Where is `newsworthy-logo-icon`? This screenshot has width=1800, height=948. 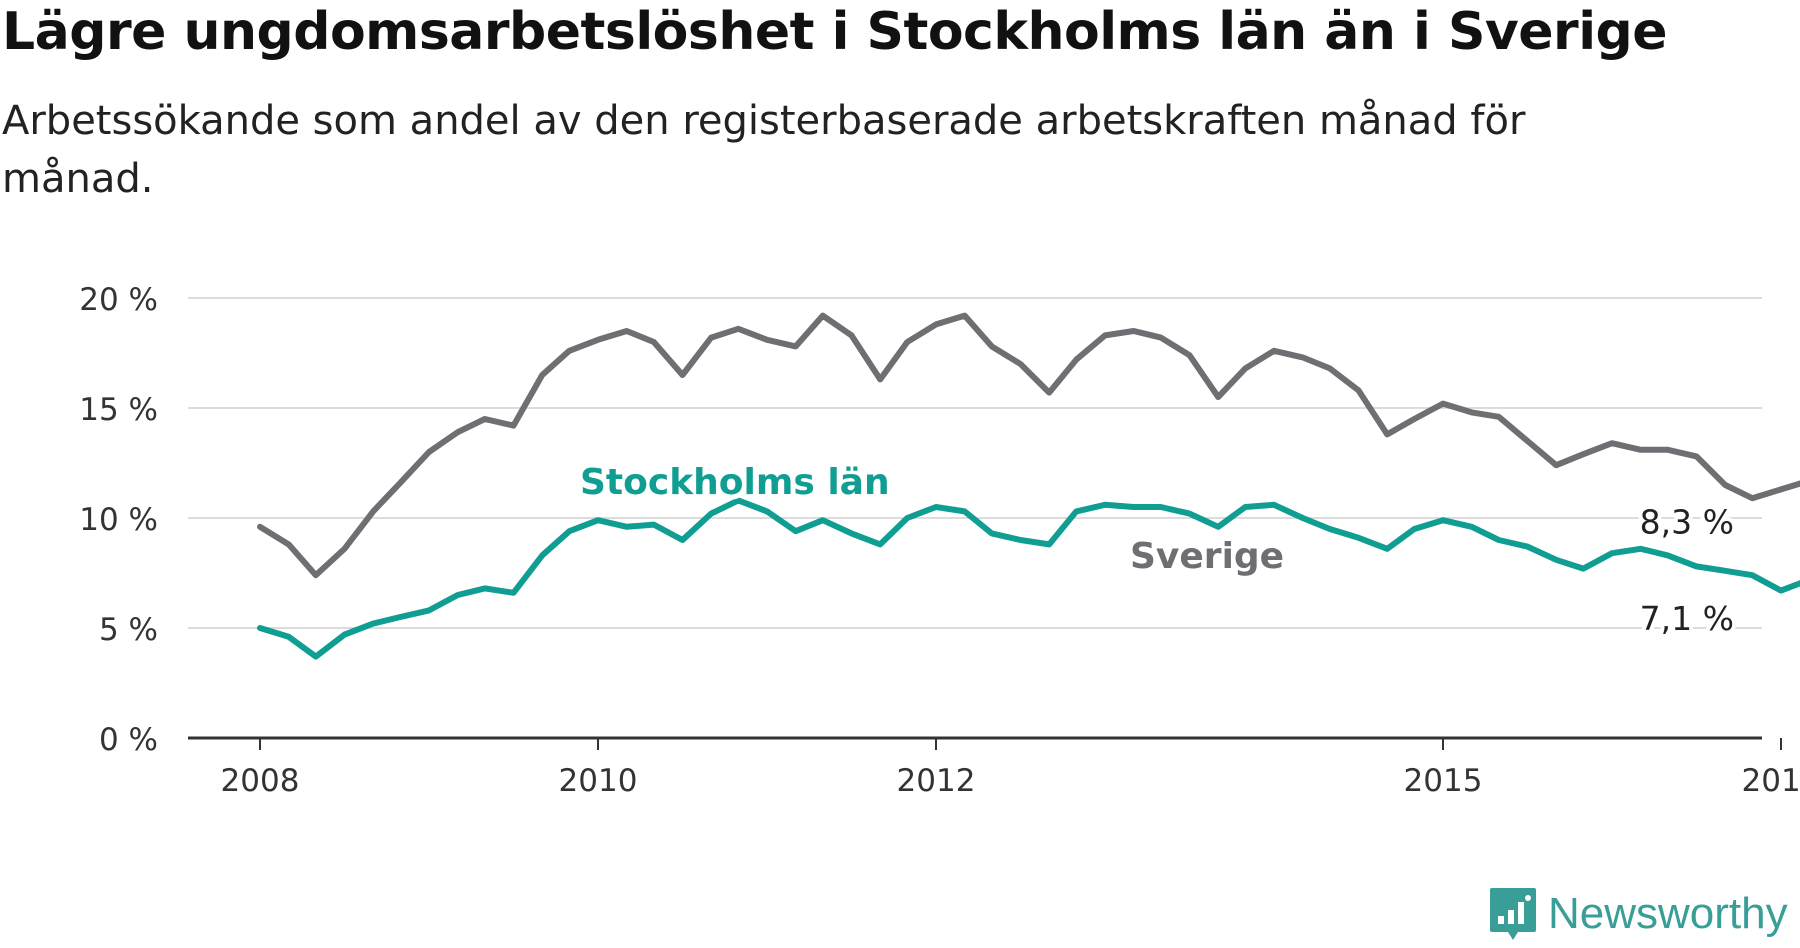 newsworthy-logo-icon is located at coordinates (1513, 914).